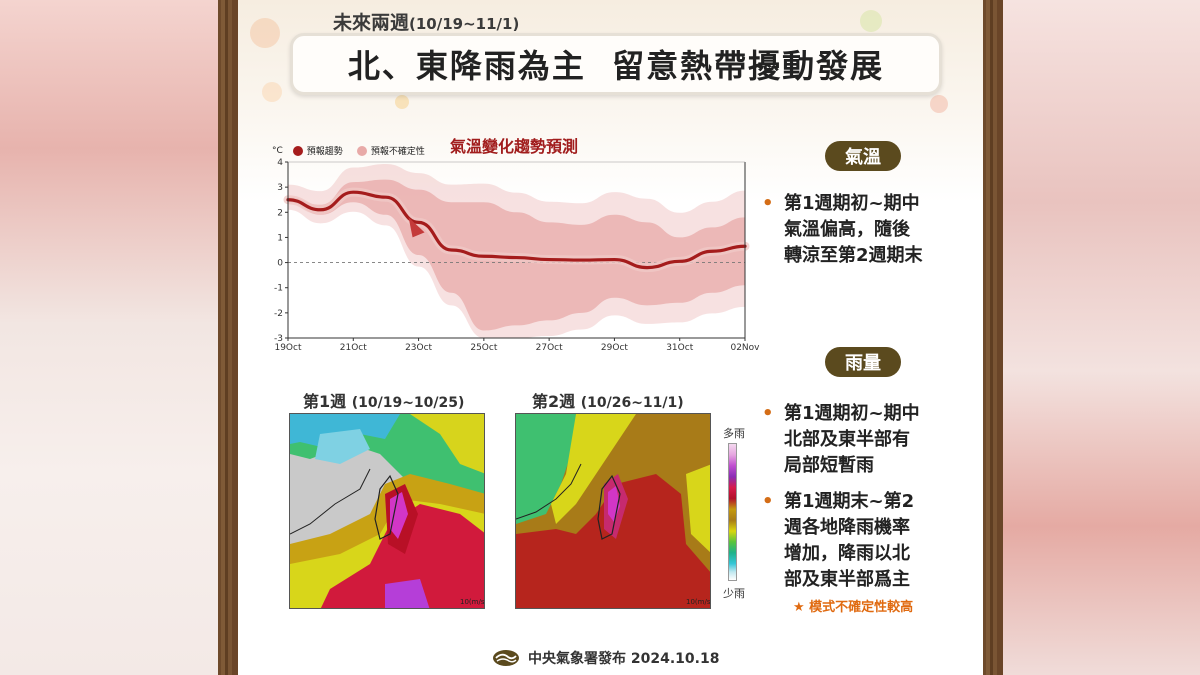 Image resolution: width=1200 pixels, height=675 pixels. I want to click on subtitle-text: 未來兩週, so click(371, 23).